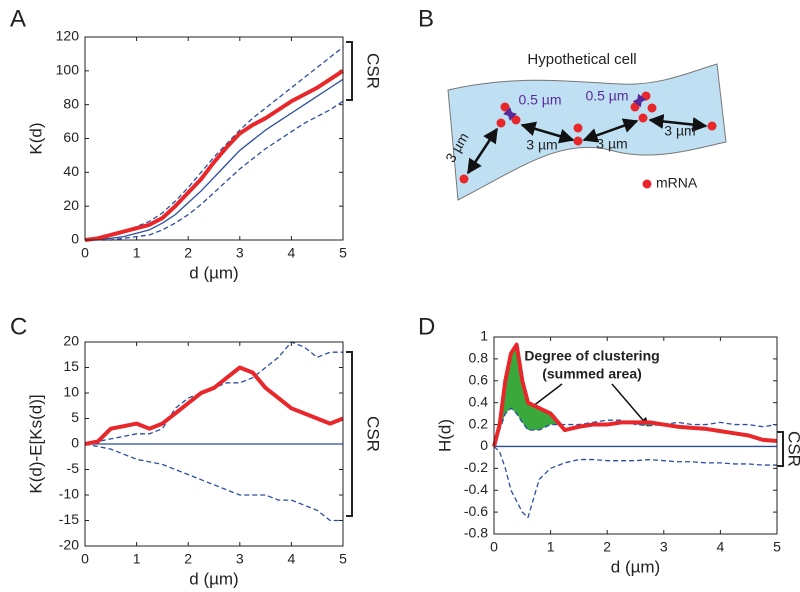 The image size is (800, 592). What do you see at coordinates (35, 443) in the screenshot?
I see `y-axis-label: K(d)-E[Ks(d)]` at bounding box center [35, 443].